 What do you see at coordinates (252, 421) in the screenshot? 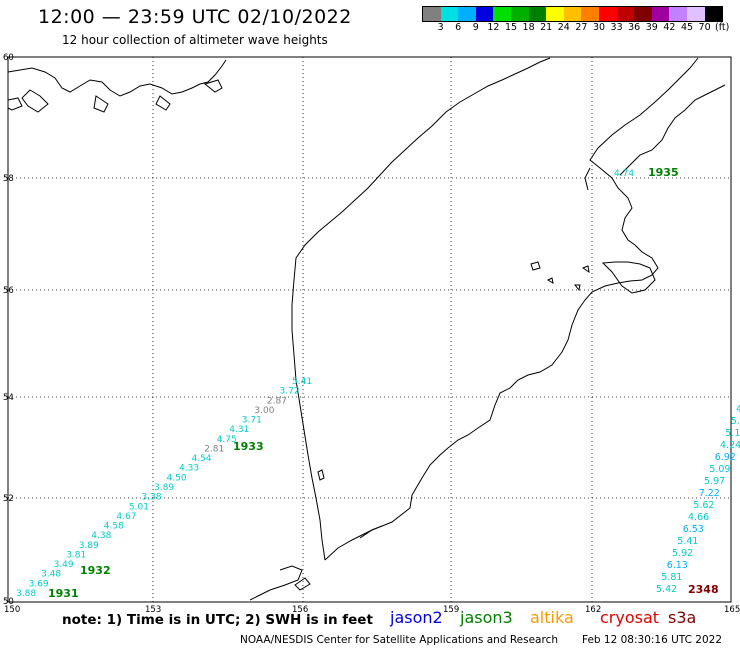
I see `swh-value: 3.71` at bounding box center [252, 421].